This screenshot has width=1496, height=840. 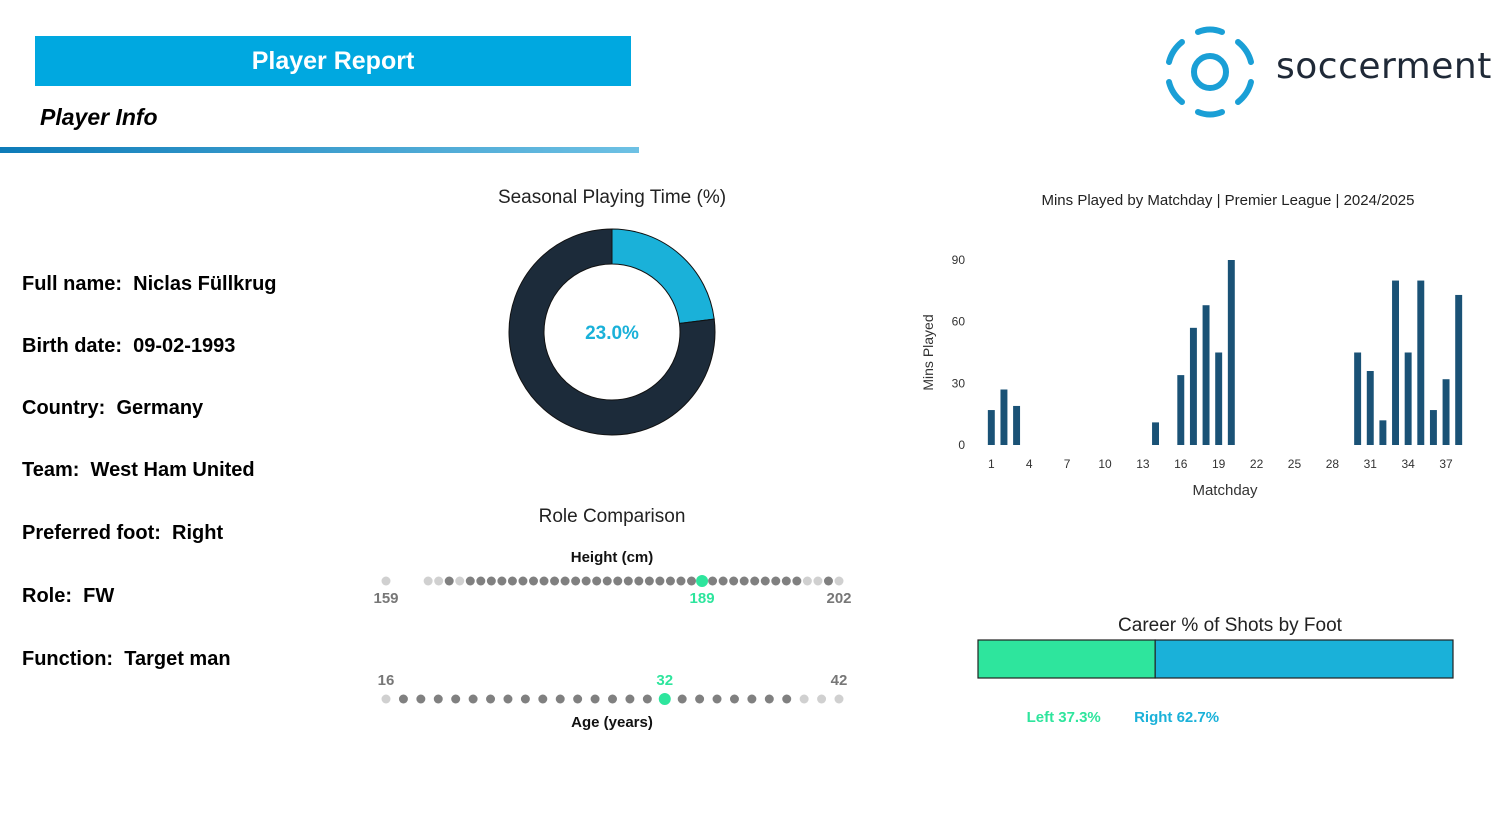 What do you see at coordinates (1295, 464) in the screenshot?
I see `x-tick-label: 25` at bounding box center [1295, 464].